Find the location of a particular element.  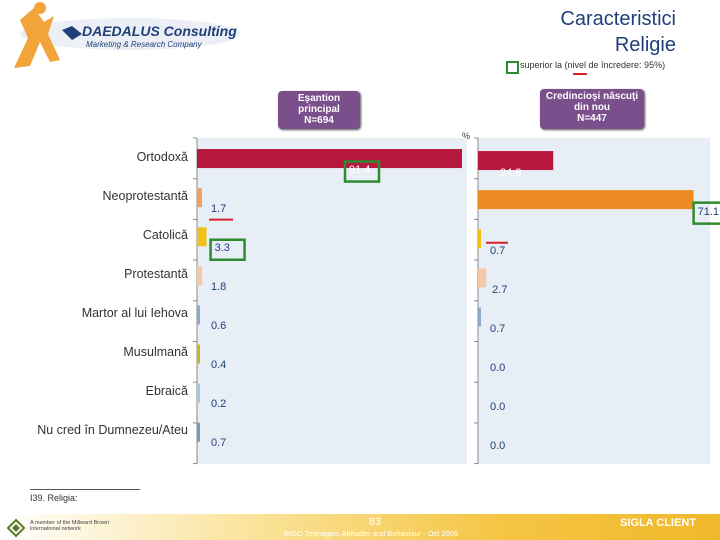

category-label: Nu cred în Dumnezeu/Ateu is located at coordinates (112, 430).